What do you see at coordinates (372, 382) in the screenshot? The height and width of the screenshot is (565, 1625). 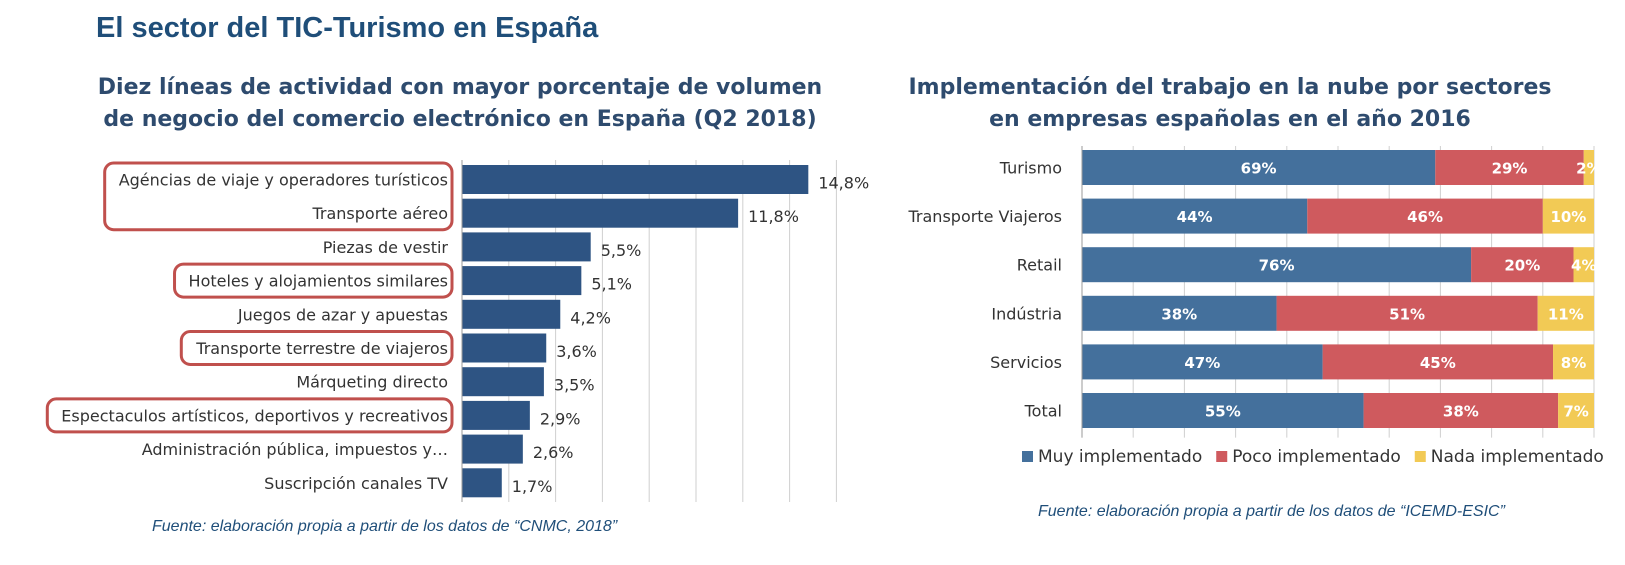 I see `left-category-label: Márqueting directo` at bounding box center [372, 382].